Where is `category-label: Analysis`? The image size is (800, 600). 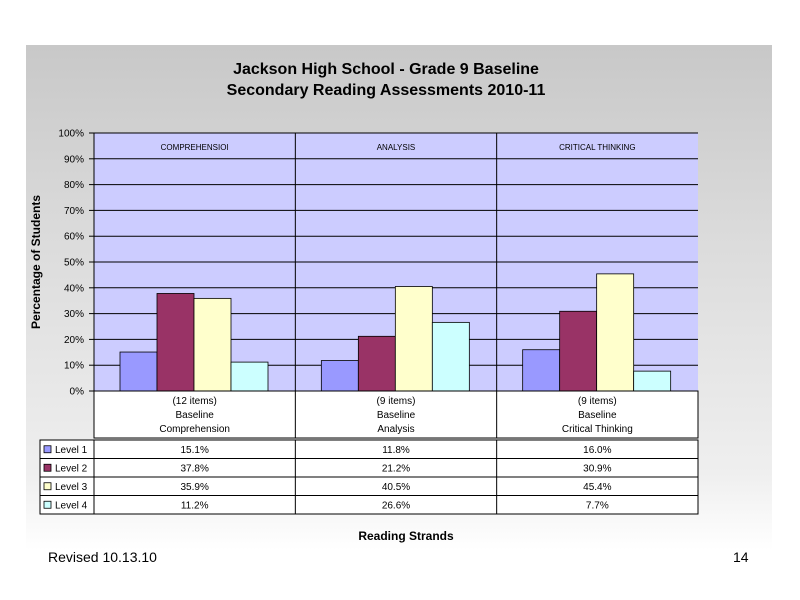 category-label: Analysis is located at coordinates (395, 429).